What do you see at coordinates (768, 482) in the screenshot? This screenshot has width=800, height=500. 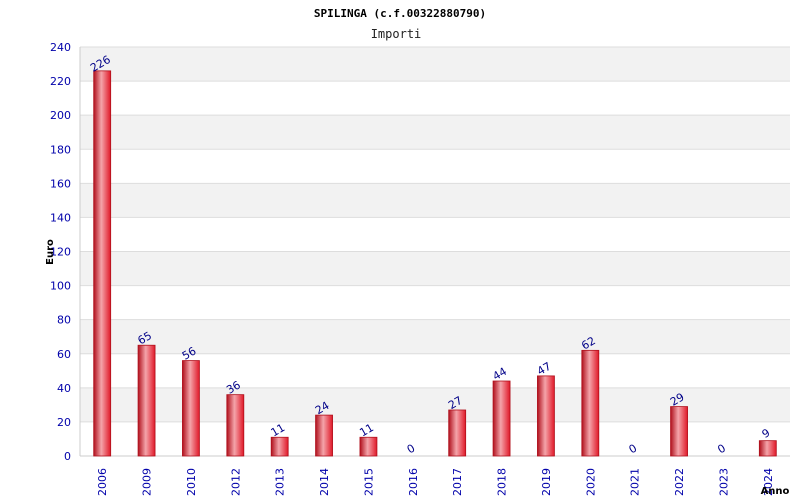 I see `x-tick-label: 2024` at bounding box center [768, 482].